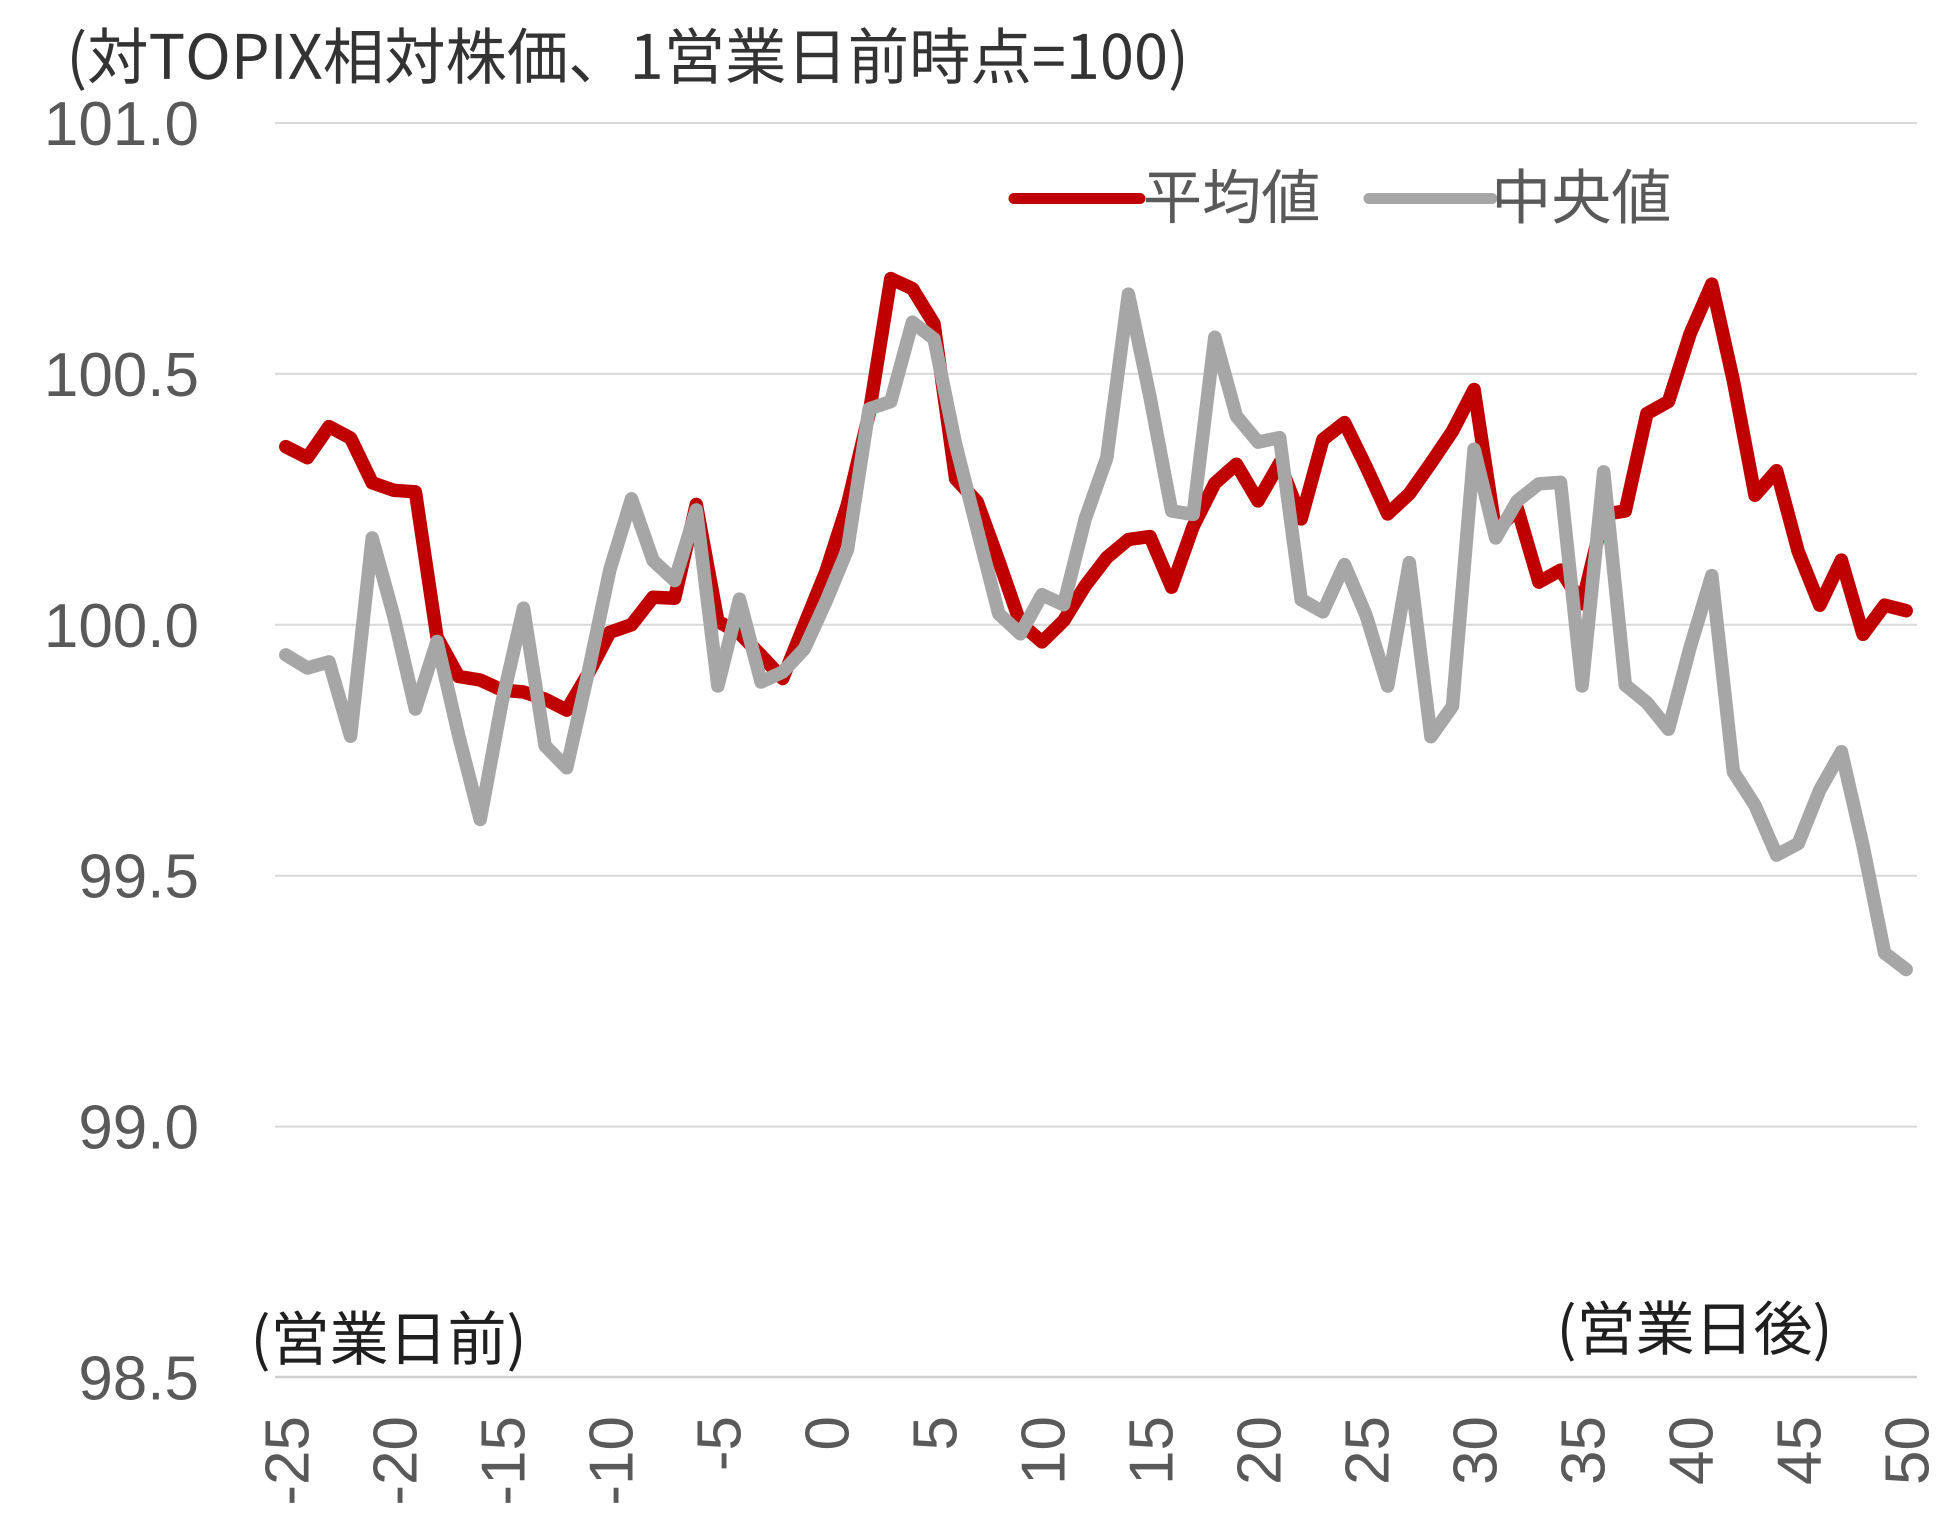 This screenshot has width=1960, height=1518. Describe the element at coordinates (827, 1433) in the screenshot. I see `svg-text: 0` at that location.